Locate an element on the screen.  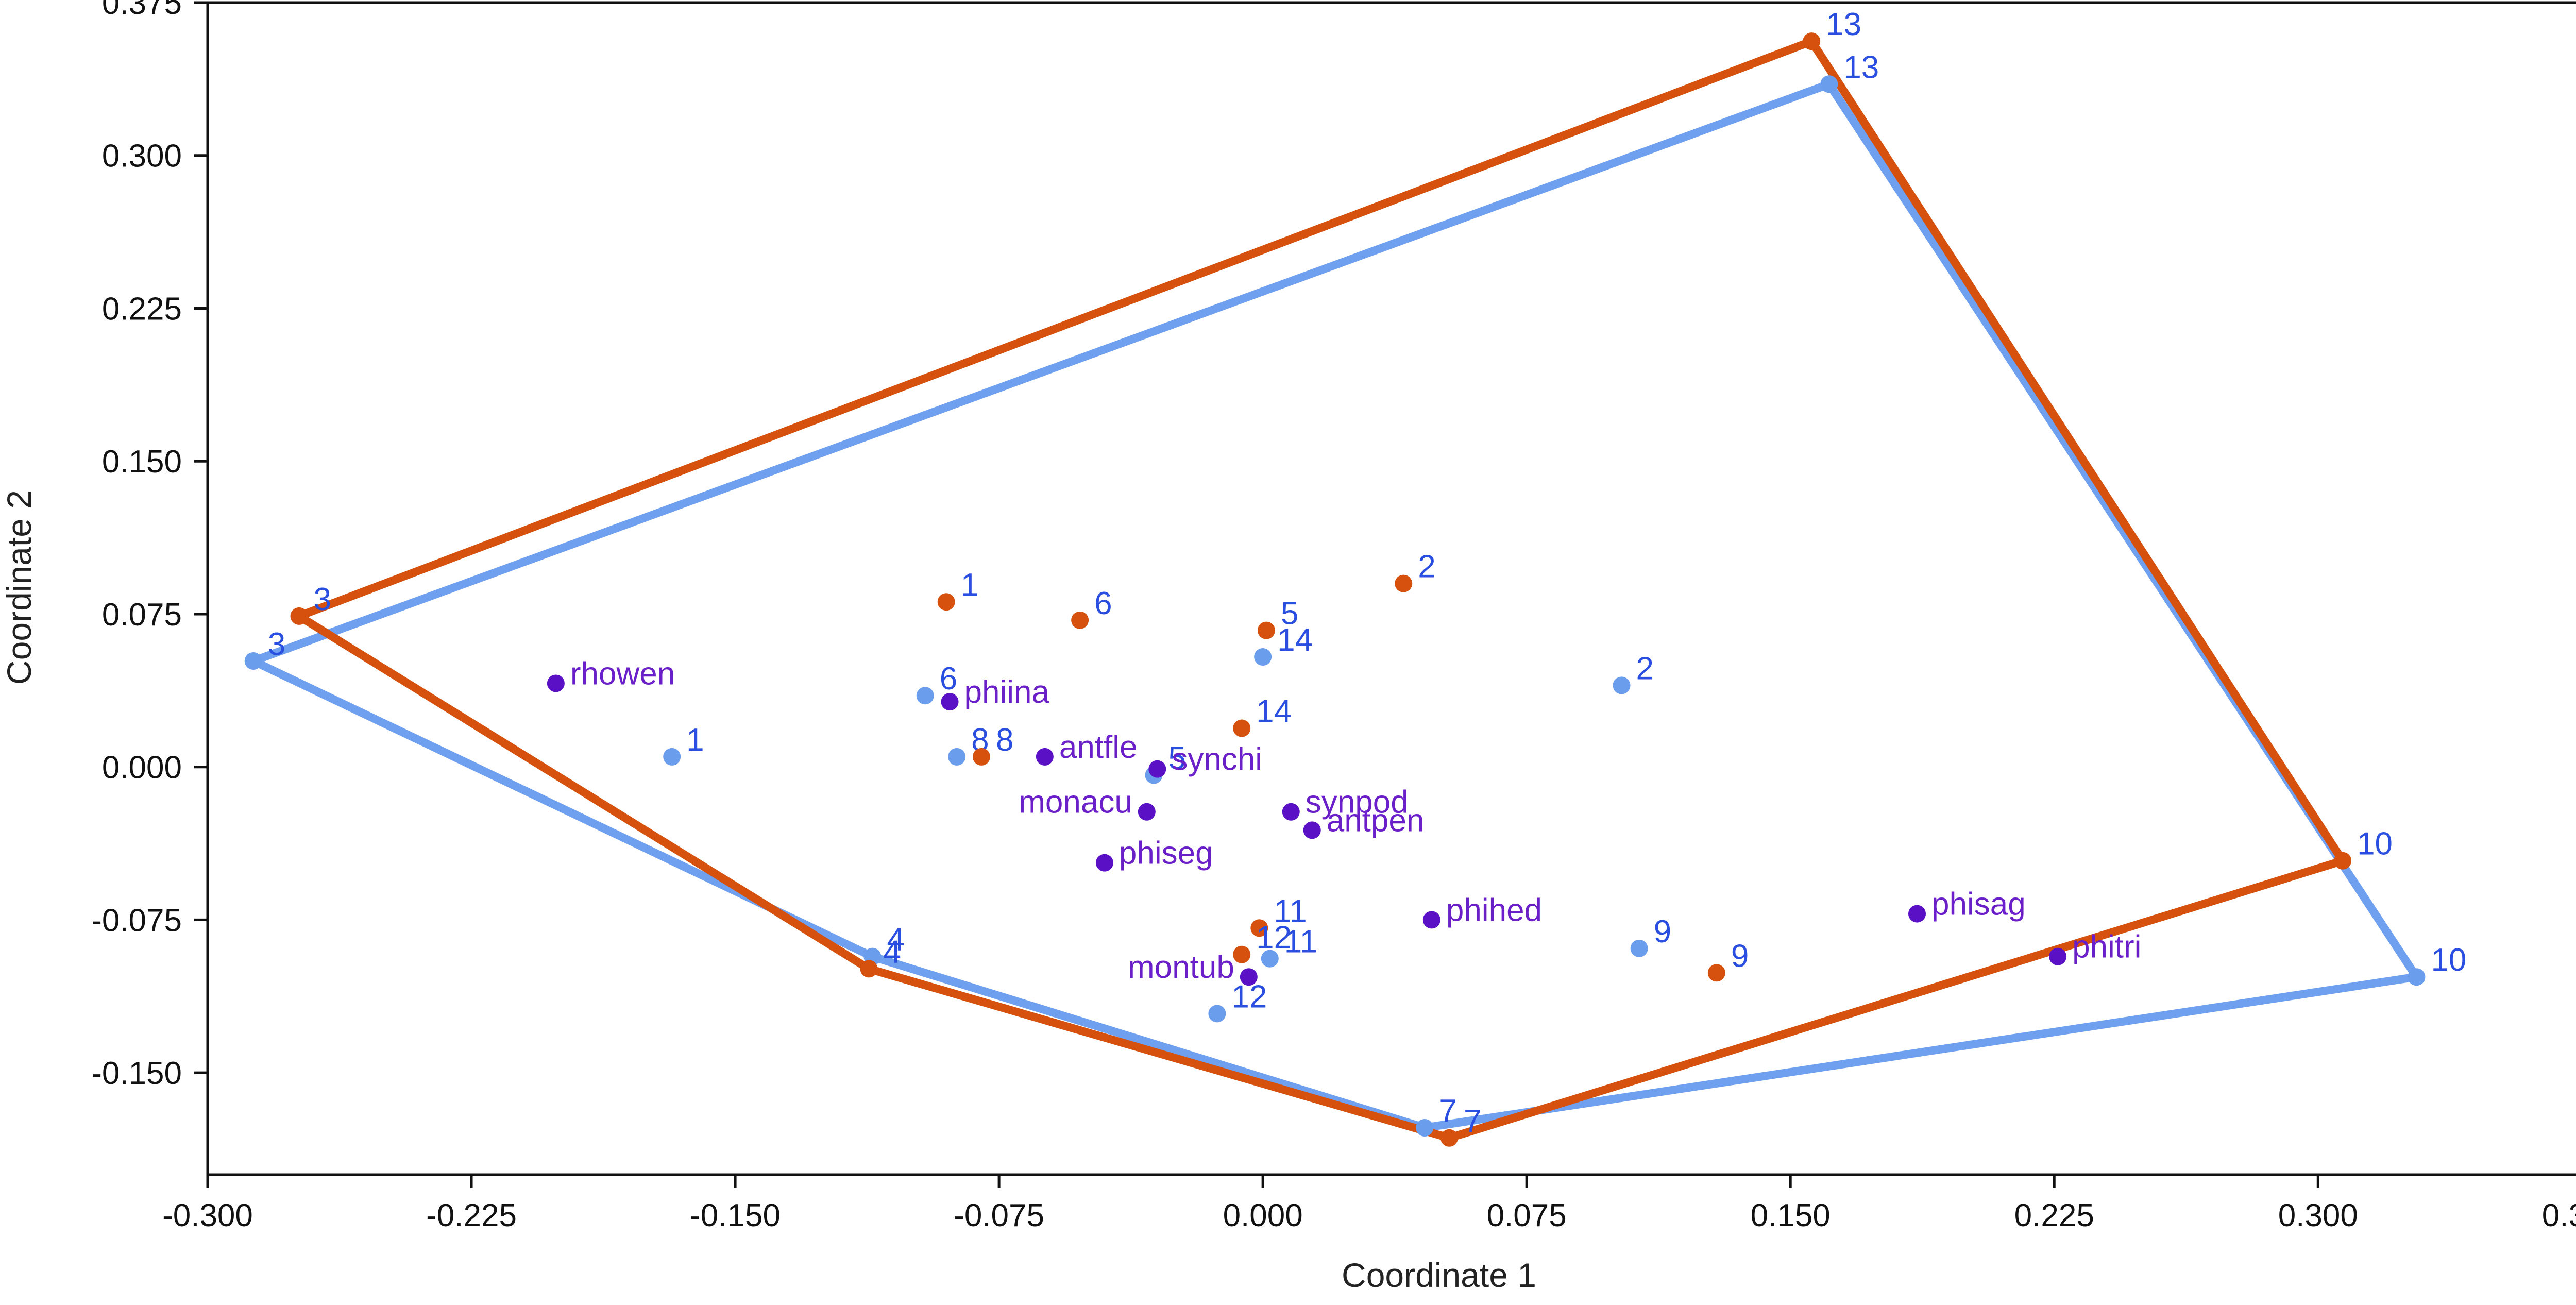
point-label: phiseg is located at coordinates (1166, 854).